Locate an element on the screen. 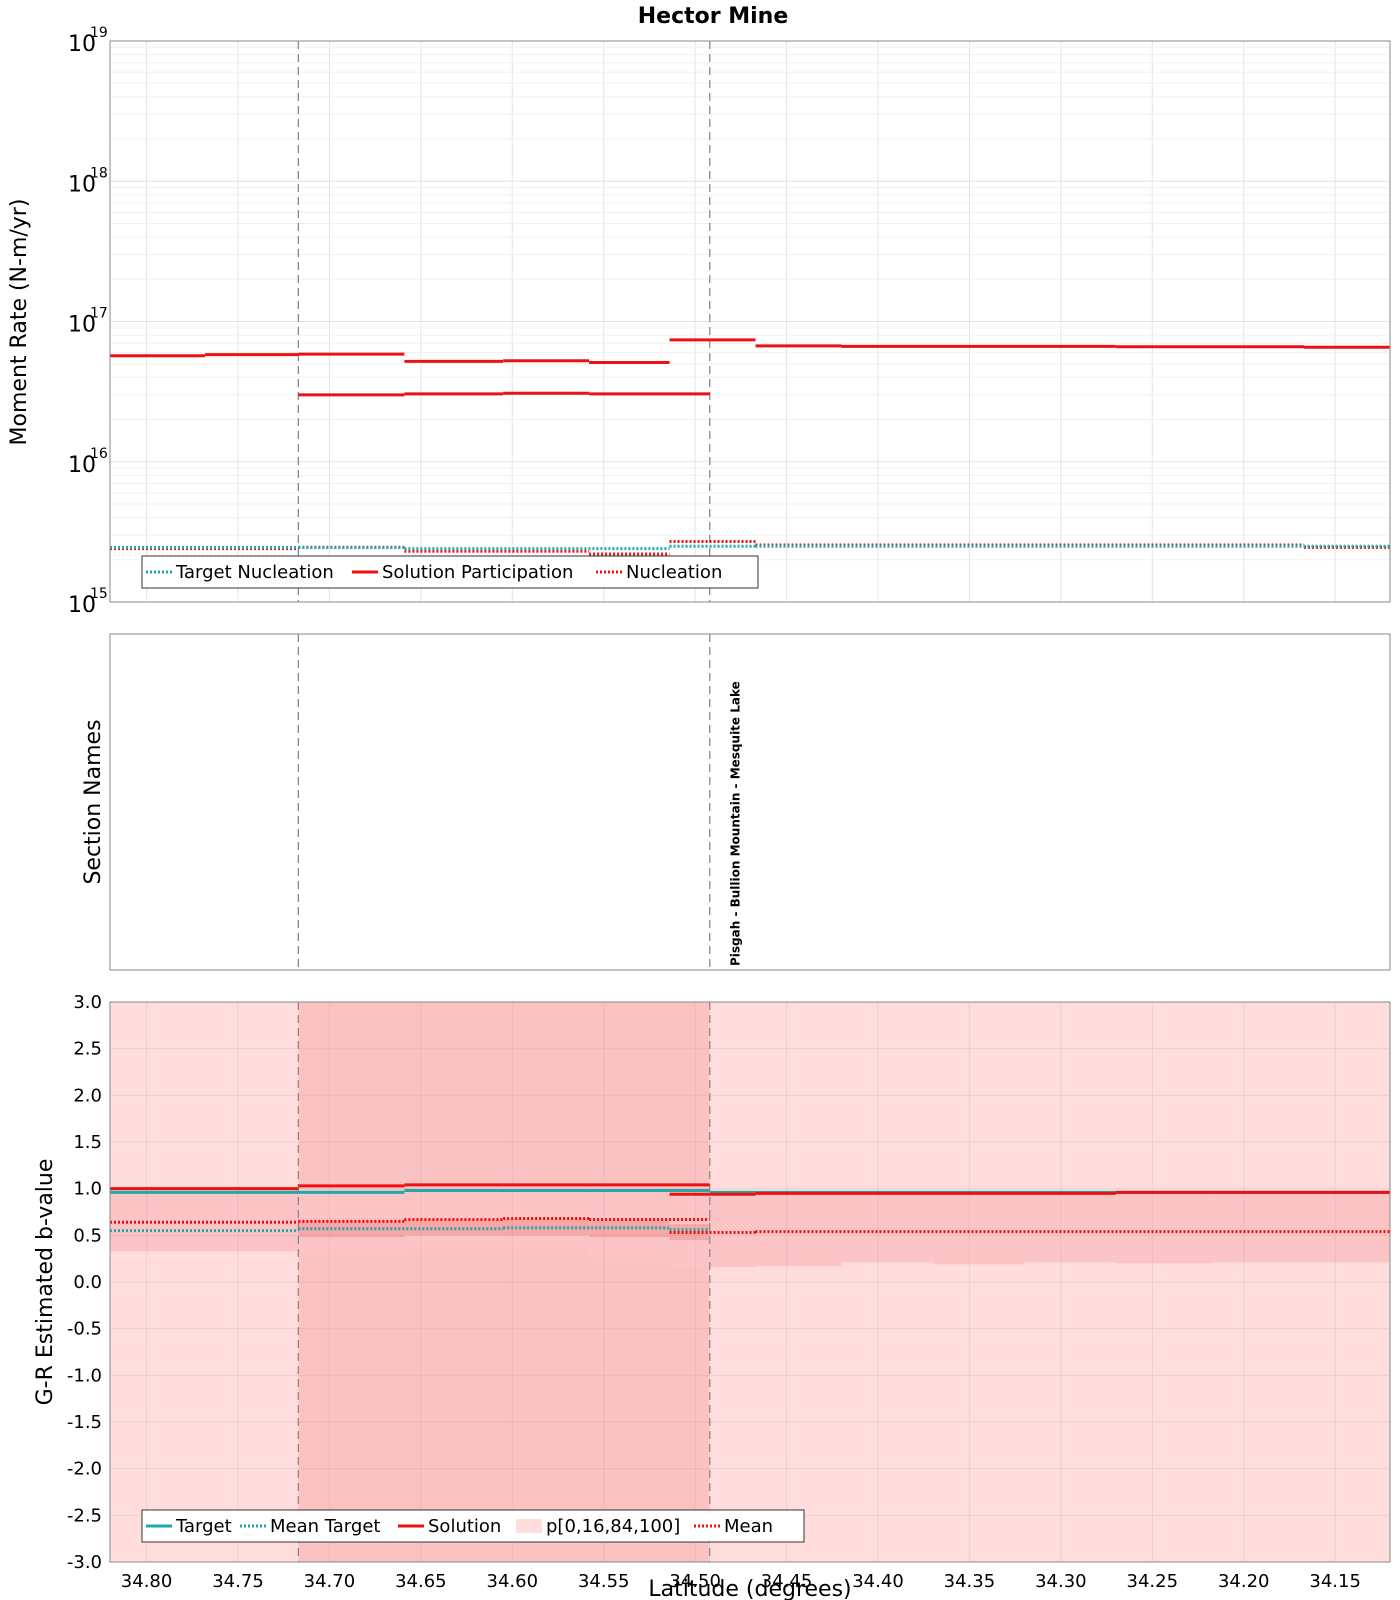 Image resolution: width=1400 pixels, height=1600 pixels. b-value-section-boundaries is located at coordinates (504, 1282).